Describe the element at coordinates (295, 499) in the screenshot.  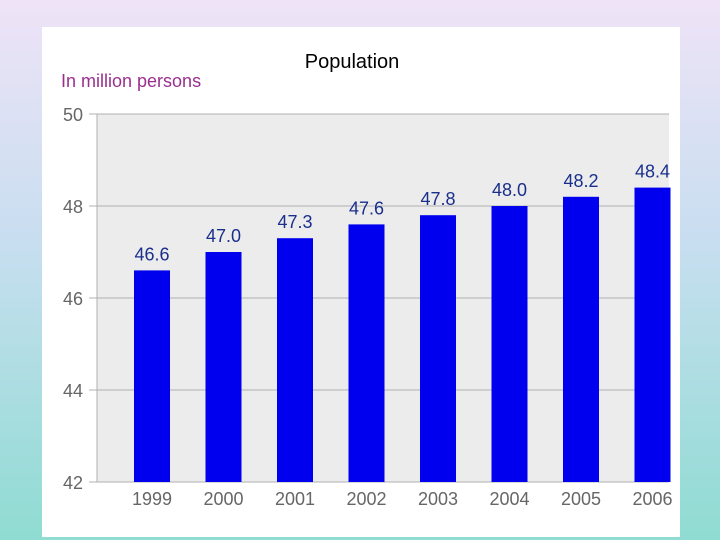
I see `x-tick-label: 2001` at that location.